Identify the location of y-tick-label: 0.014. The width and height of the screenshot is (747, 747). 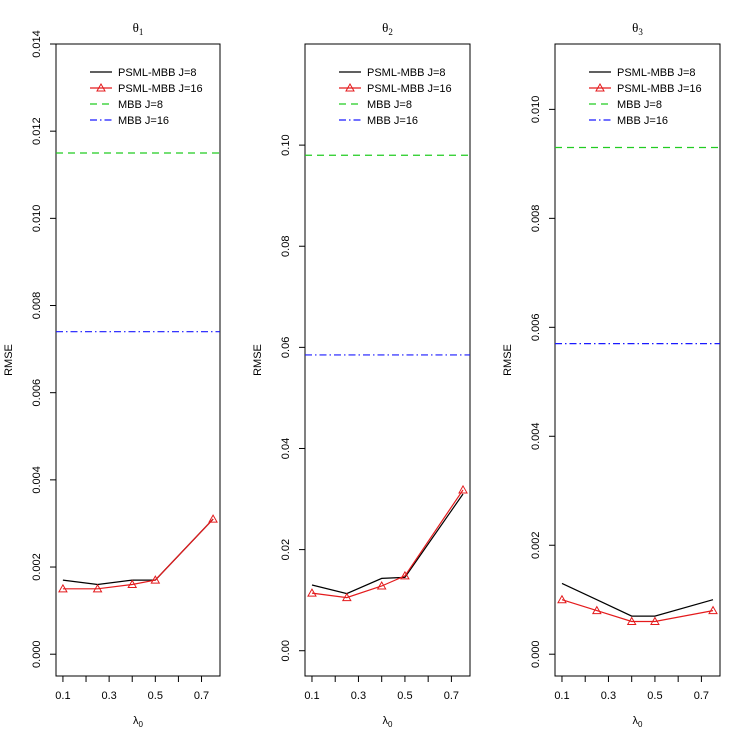
(37, 44).